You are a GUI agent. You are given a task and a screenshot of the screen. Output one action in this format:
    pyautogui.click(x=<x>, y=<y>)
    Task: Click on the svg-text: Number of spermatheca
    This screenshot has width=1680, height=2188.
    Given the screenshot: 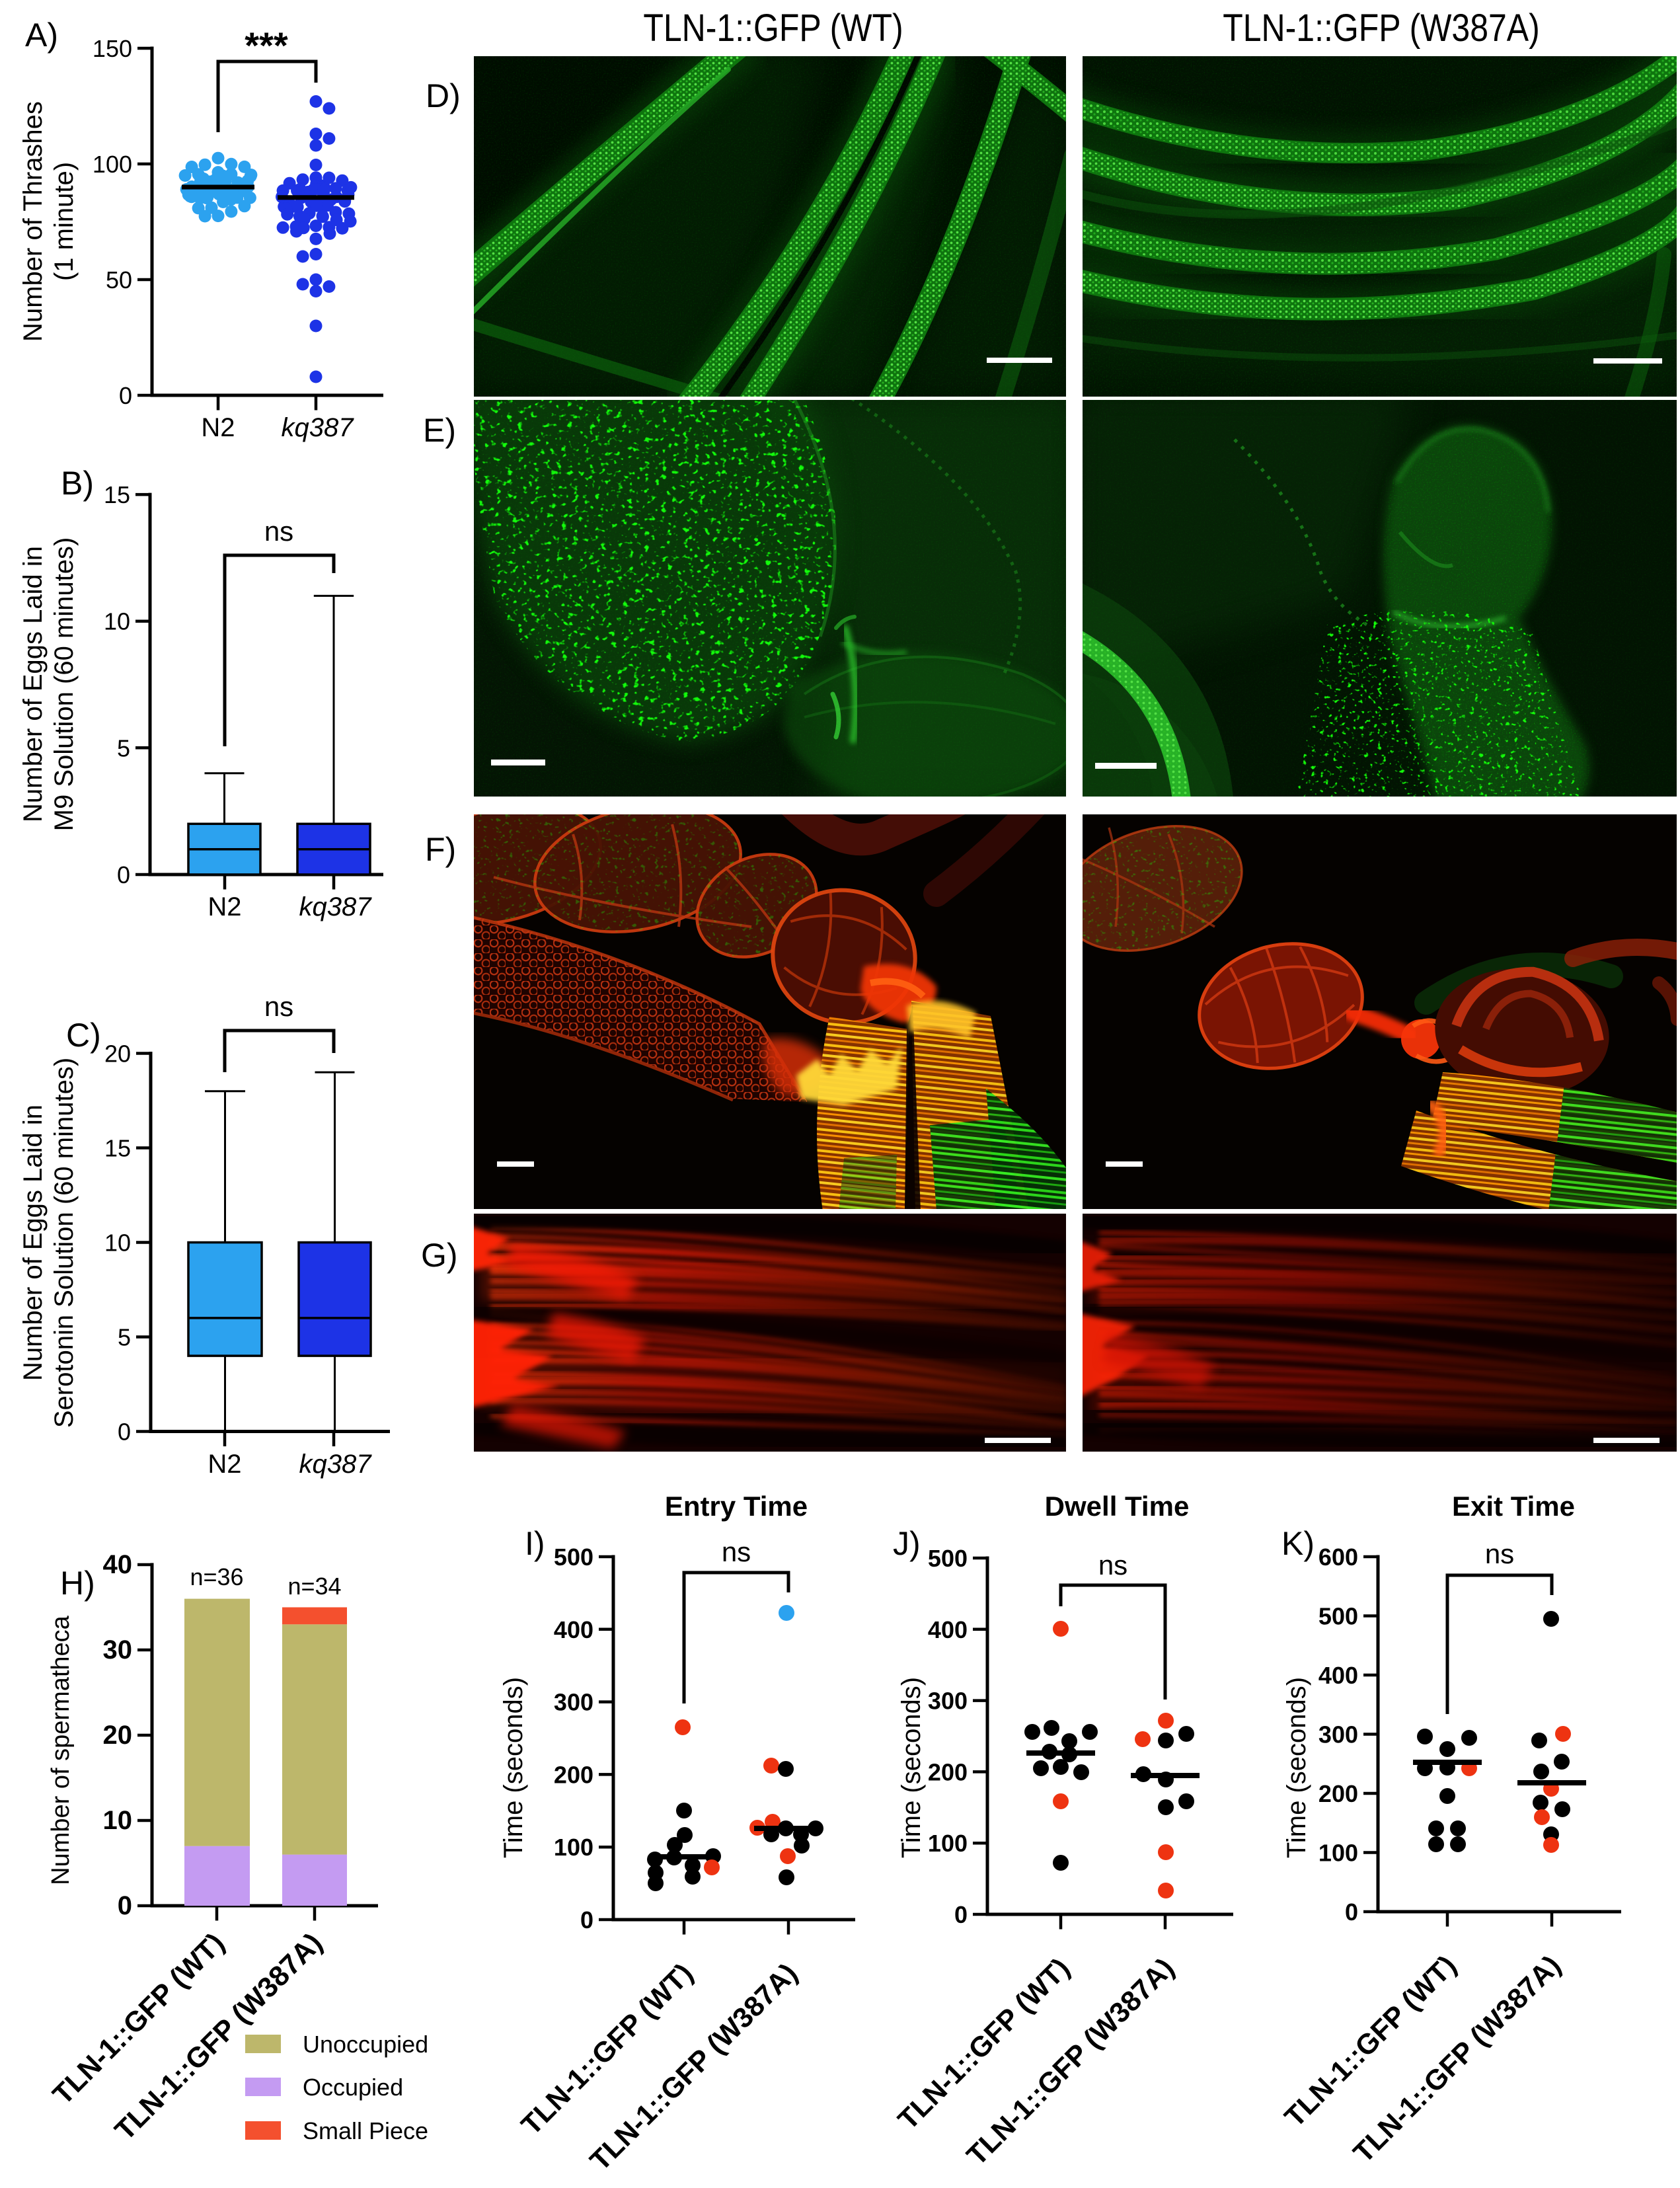 What is the action you would take?
    pyautogui.click(x=61, y=1750)
    